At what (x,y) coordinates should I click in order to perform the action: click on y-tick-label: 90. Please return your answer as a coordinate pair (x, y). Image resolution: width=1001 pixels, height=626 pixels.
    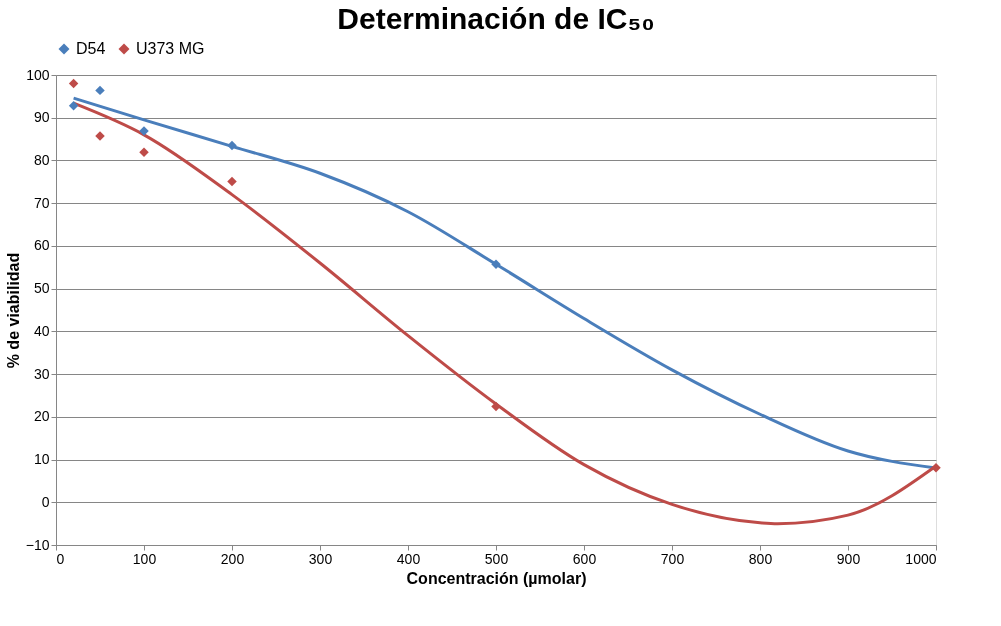
    Looking at the image, I should click on (41, 117).